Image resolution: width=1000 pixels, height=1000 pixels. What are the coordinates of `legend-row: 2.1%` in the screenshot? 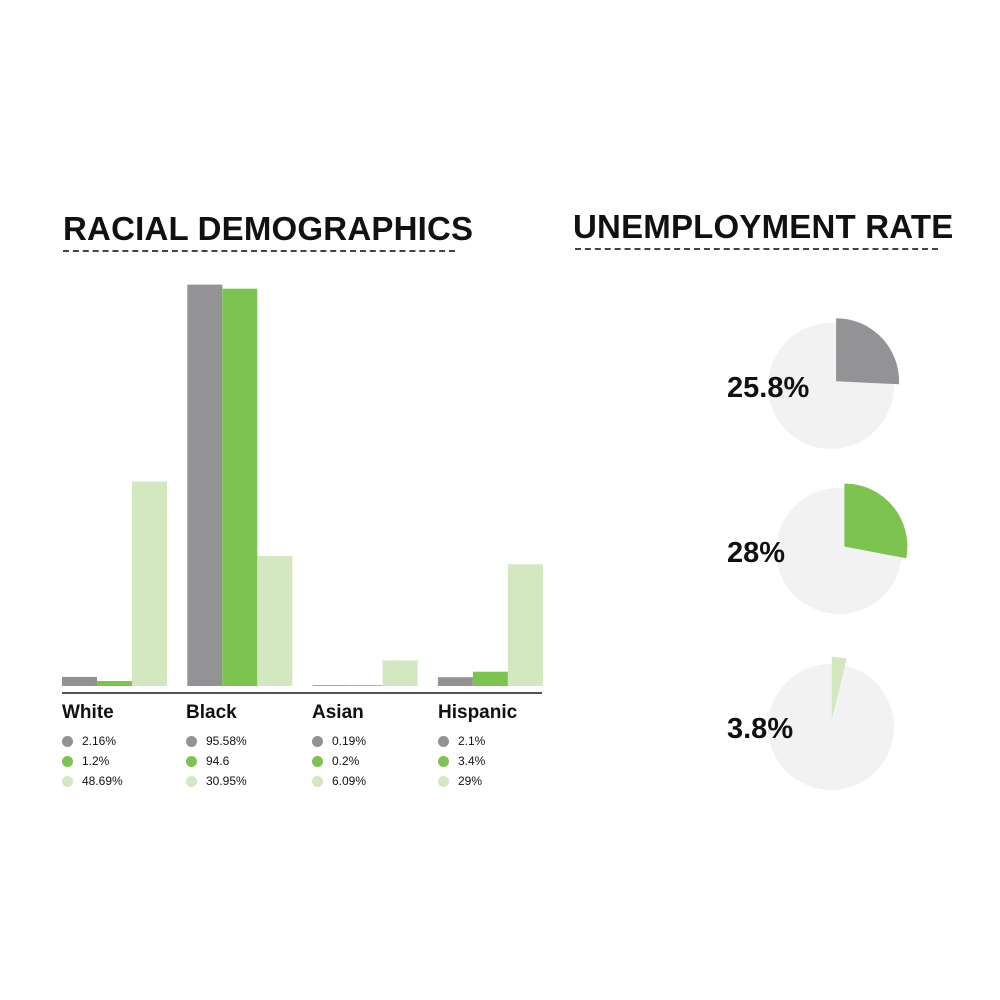 It's located at (477, 741).